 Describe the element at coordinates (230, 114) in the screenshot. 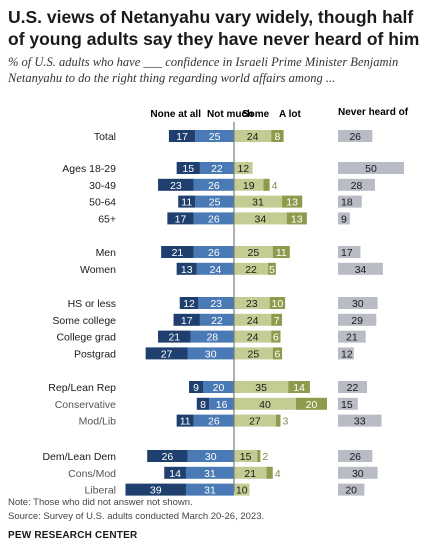

I see `legend-not-much: Not much` at that location.